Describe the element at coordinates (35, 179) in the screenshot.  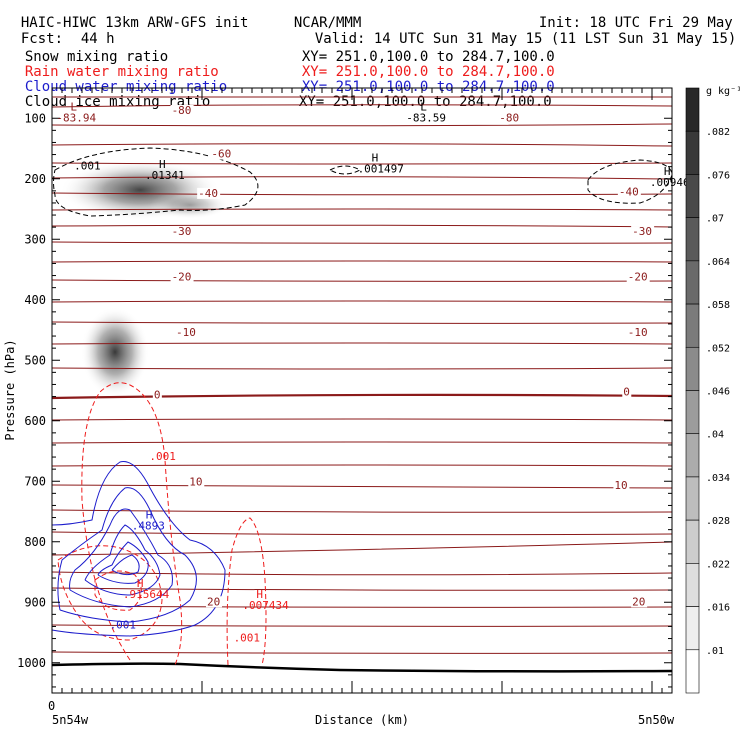
I see `y-tick-label: 200` at that location.